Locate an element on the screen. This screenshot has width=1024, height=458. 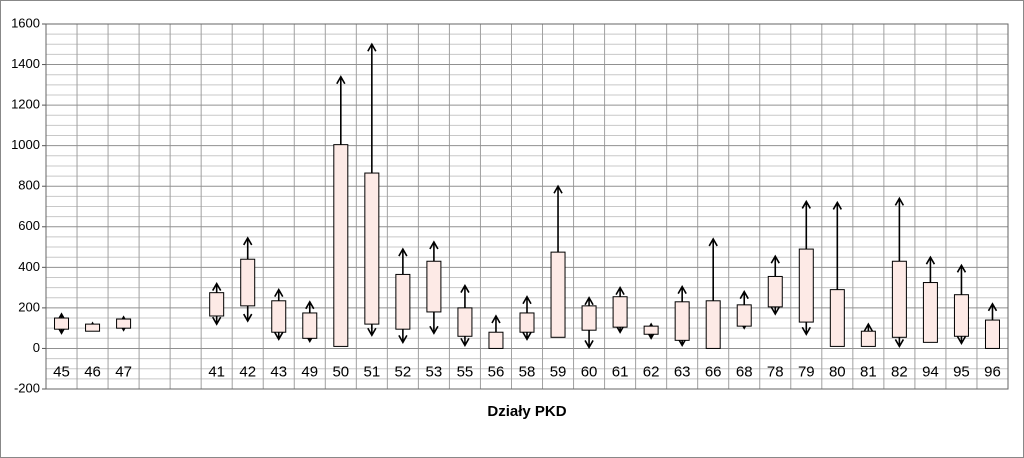
x-tick-label: 58 is located at coordinates (527, 372).